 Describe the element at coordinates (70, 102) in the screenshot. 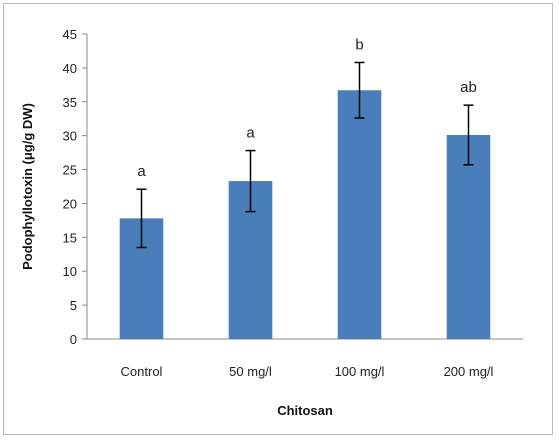

I see `y-tick-label: 35` at that location.